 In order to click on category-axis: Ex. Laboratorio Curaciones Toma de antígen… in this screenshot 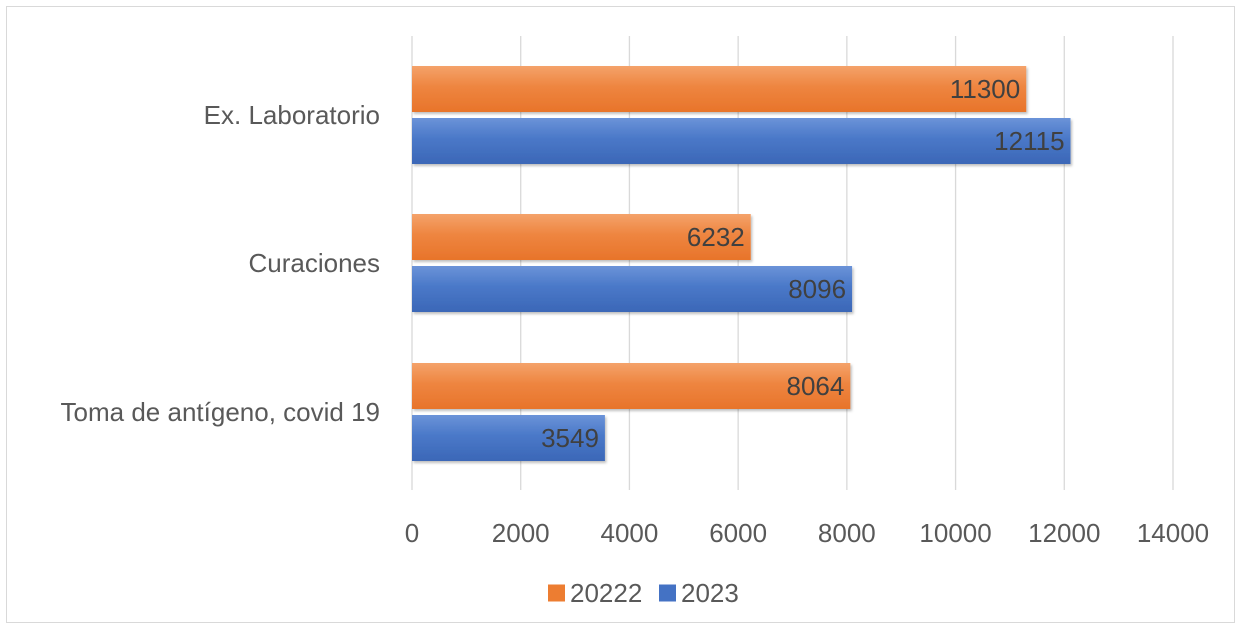, I will do `click(220, 263)`.